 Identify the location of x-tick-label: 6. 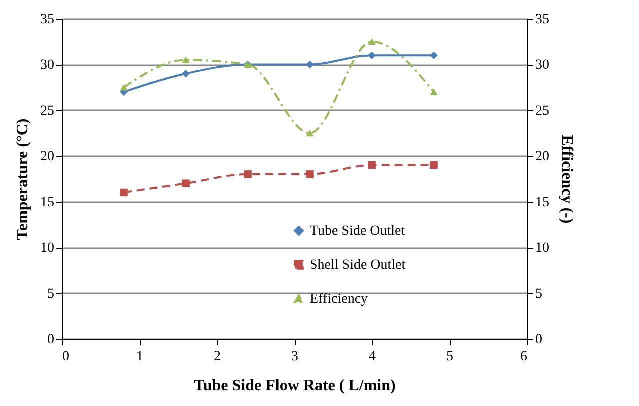
(524, 357).